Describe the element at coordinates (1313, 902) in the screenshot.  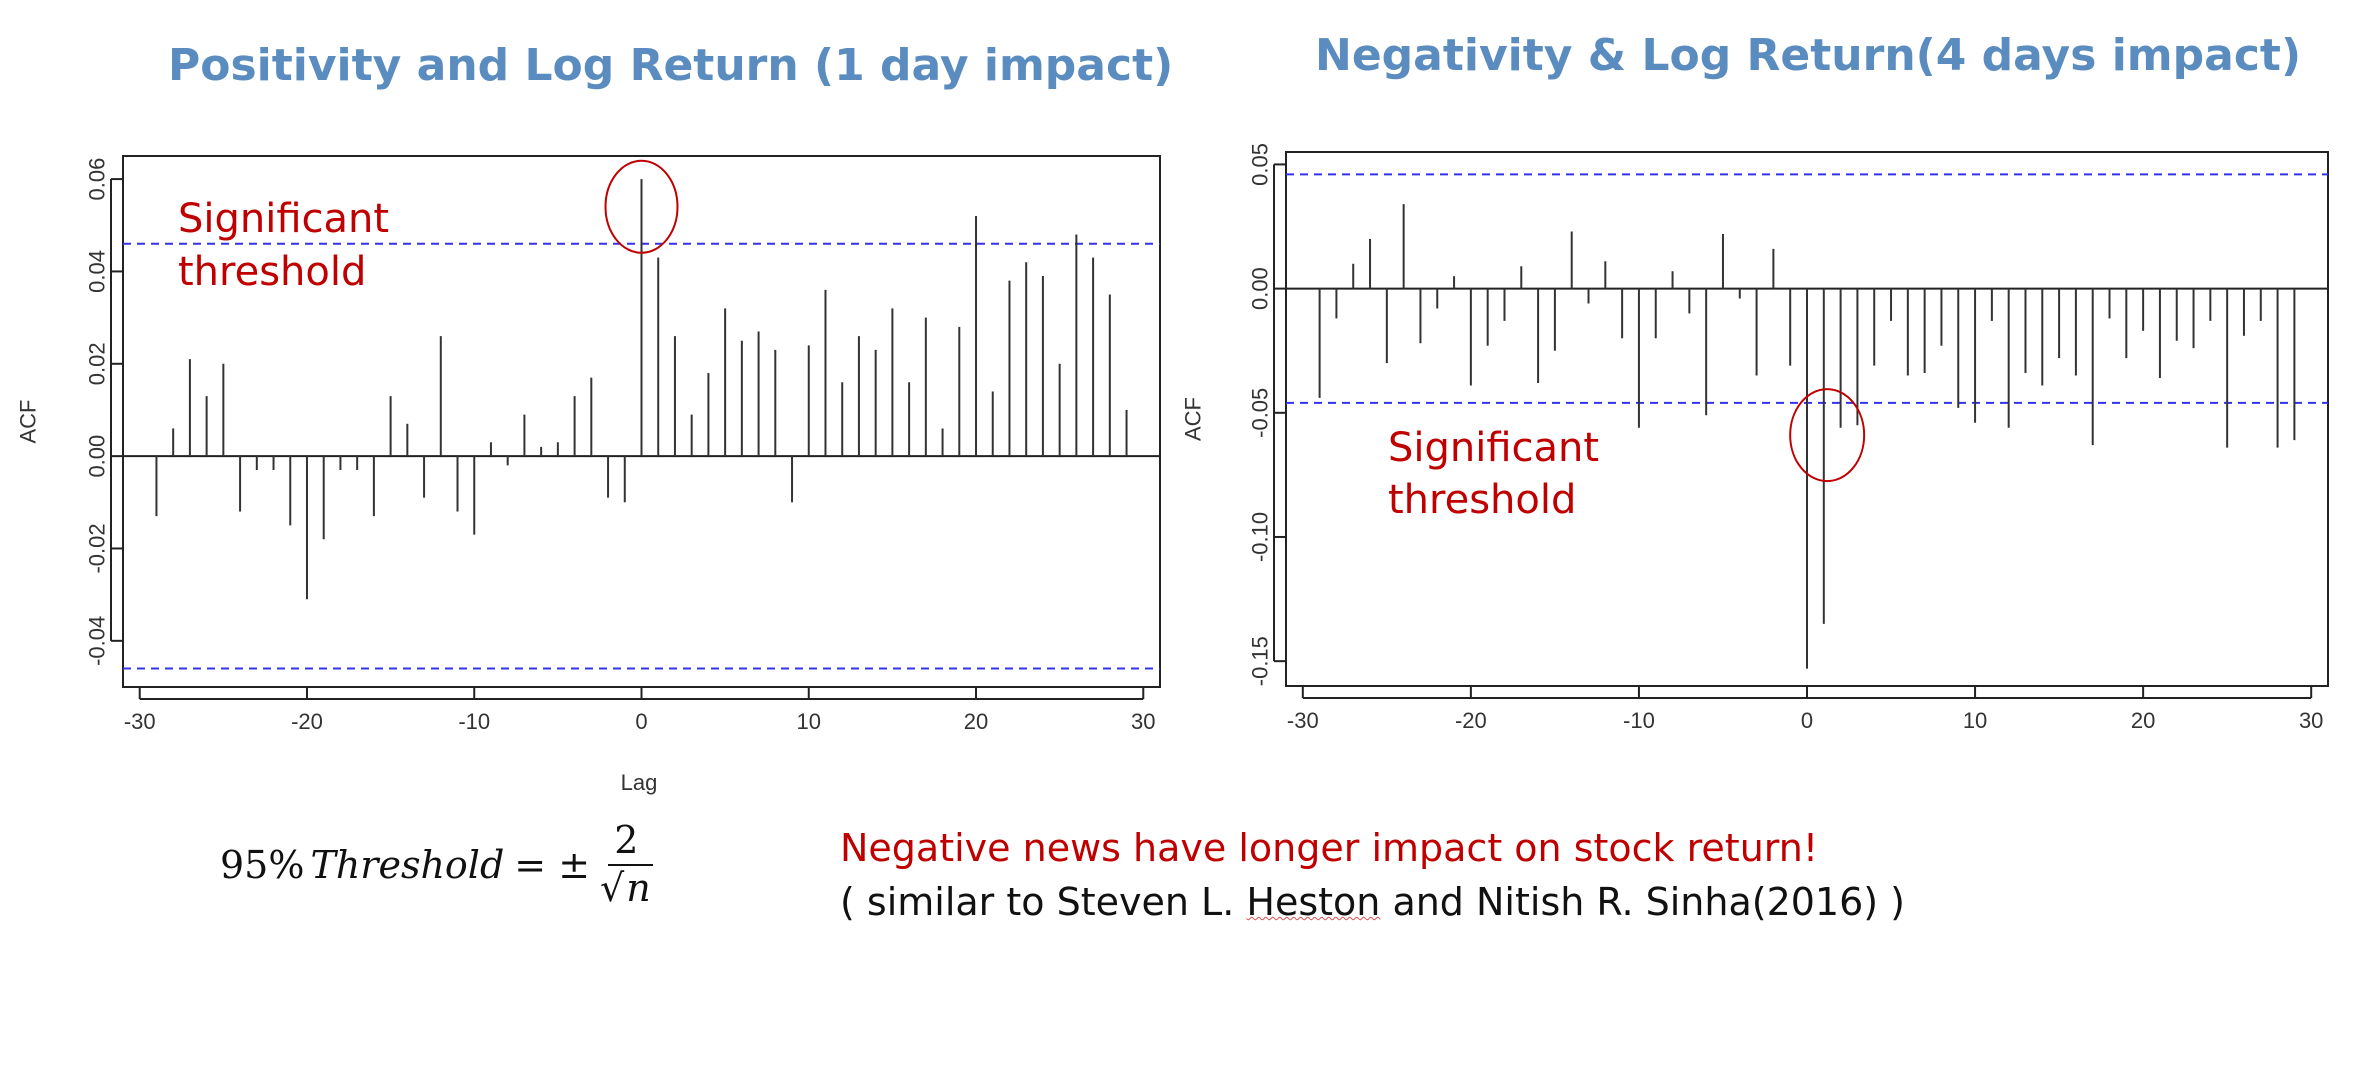
I see `reference-author-underlined: Heston` at that location.